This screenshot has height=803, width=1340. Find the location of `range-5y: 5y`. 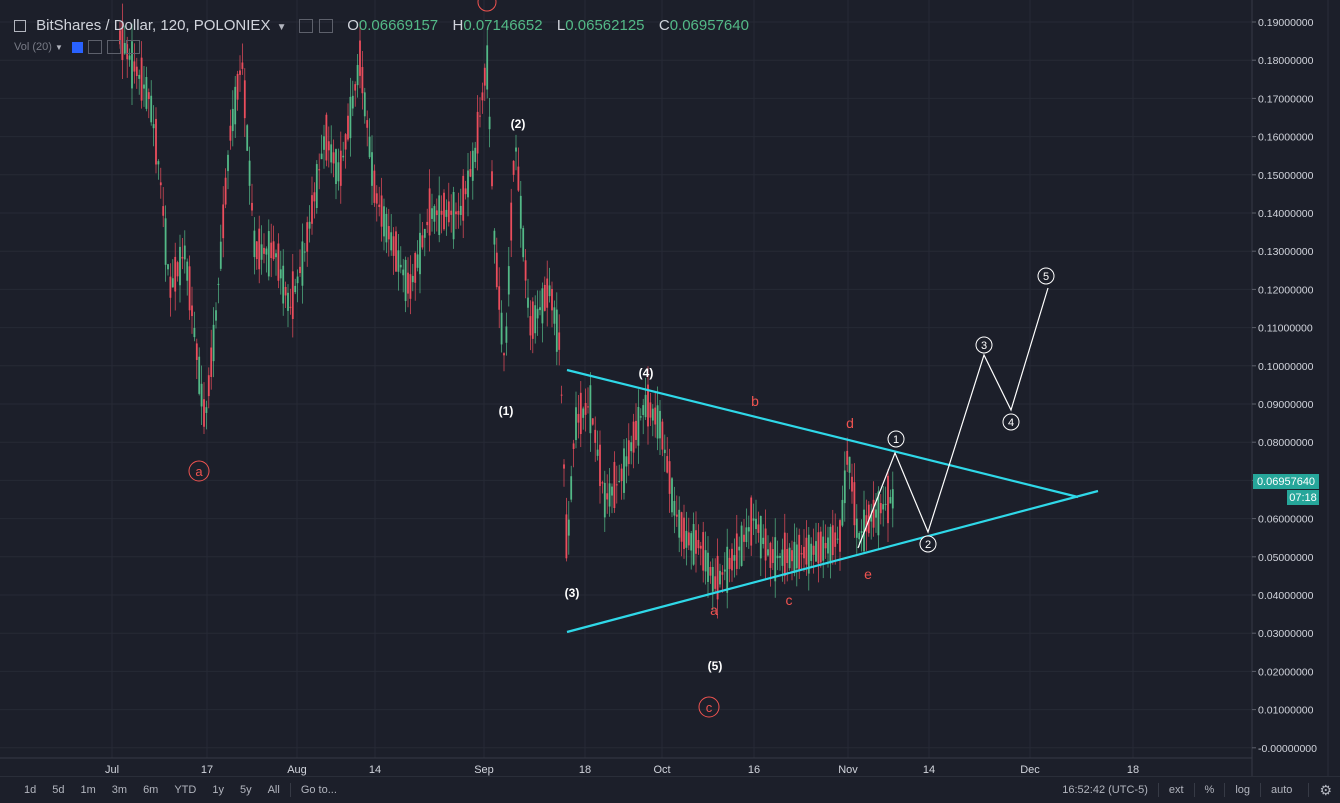

range-5y: 5y is located at coordinates (245, 790).